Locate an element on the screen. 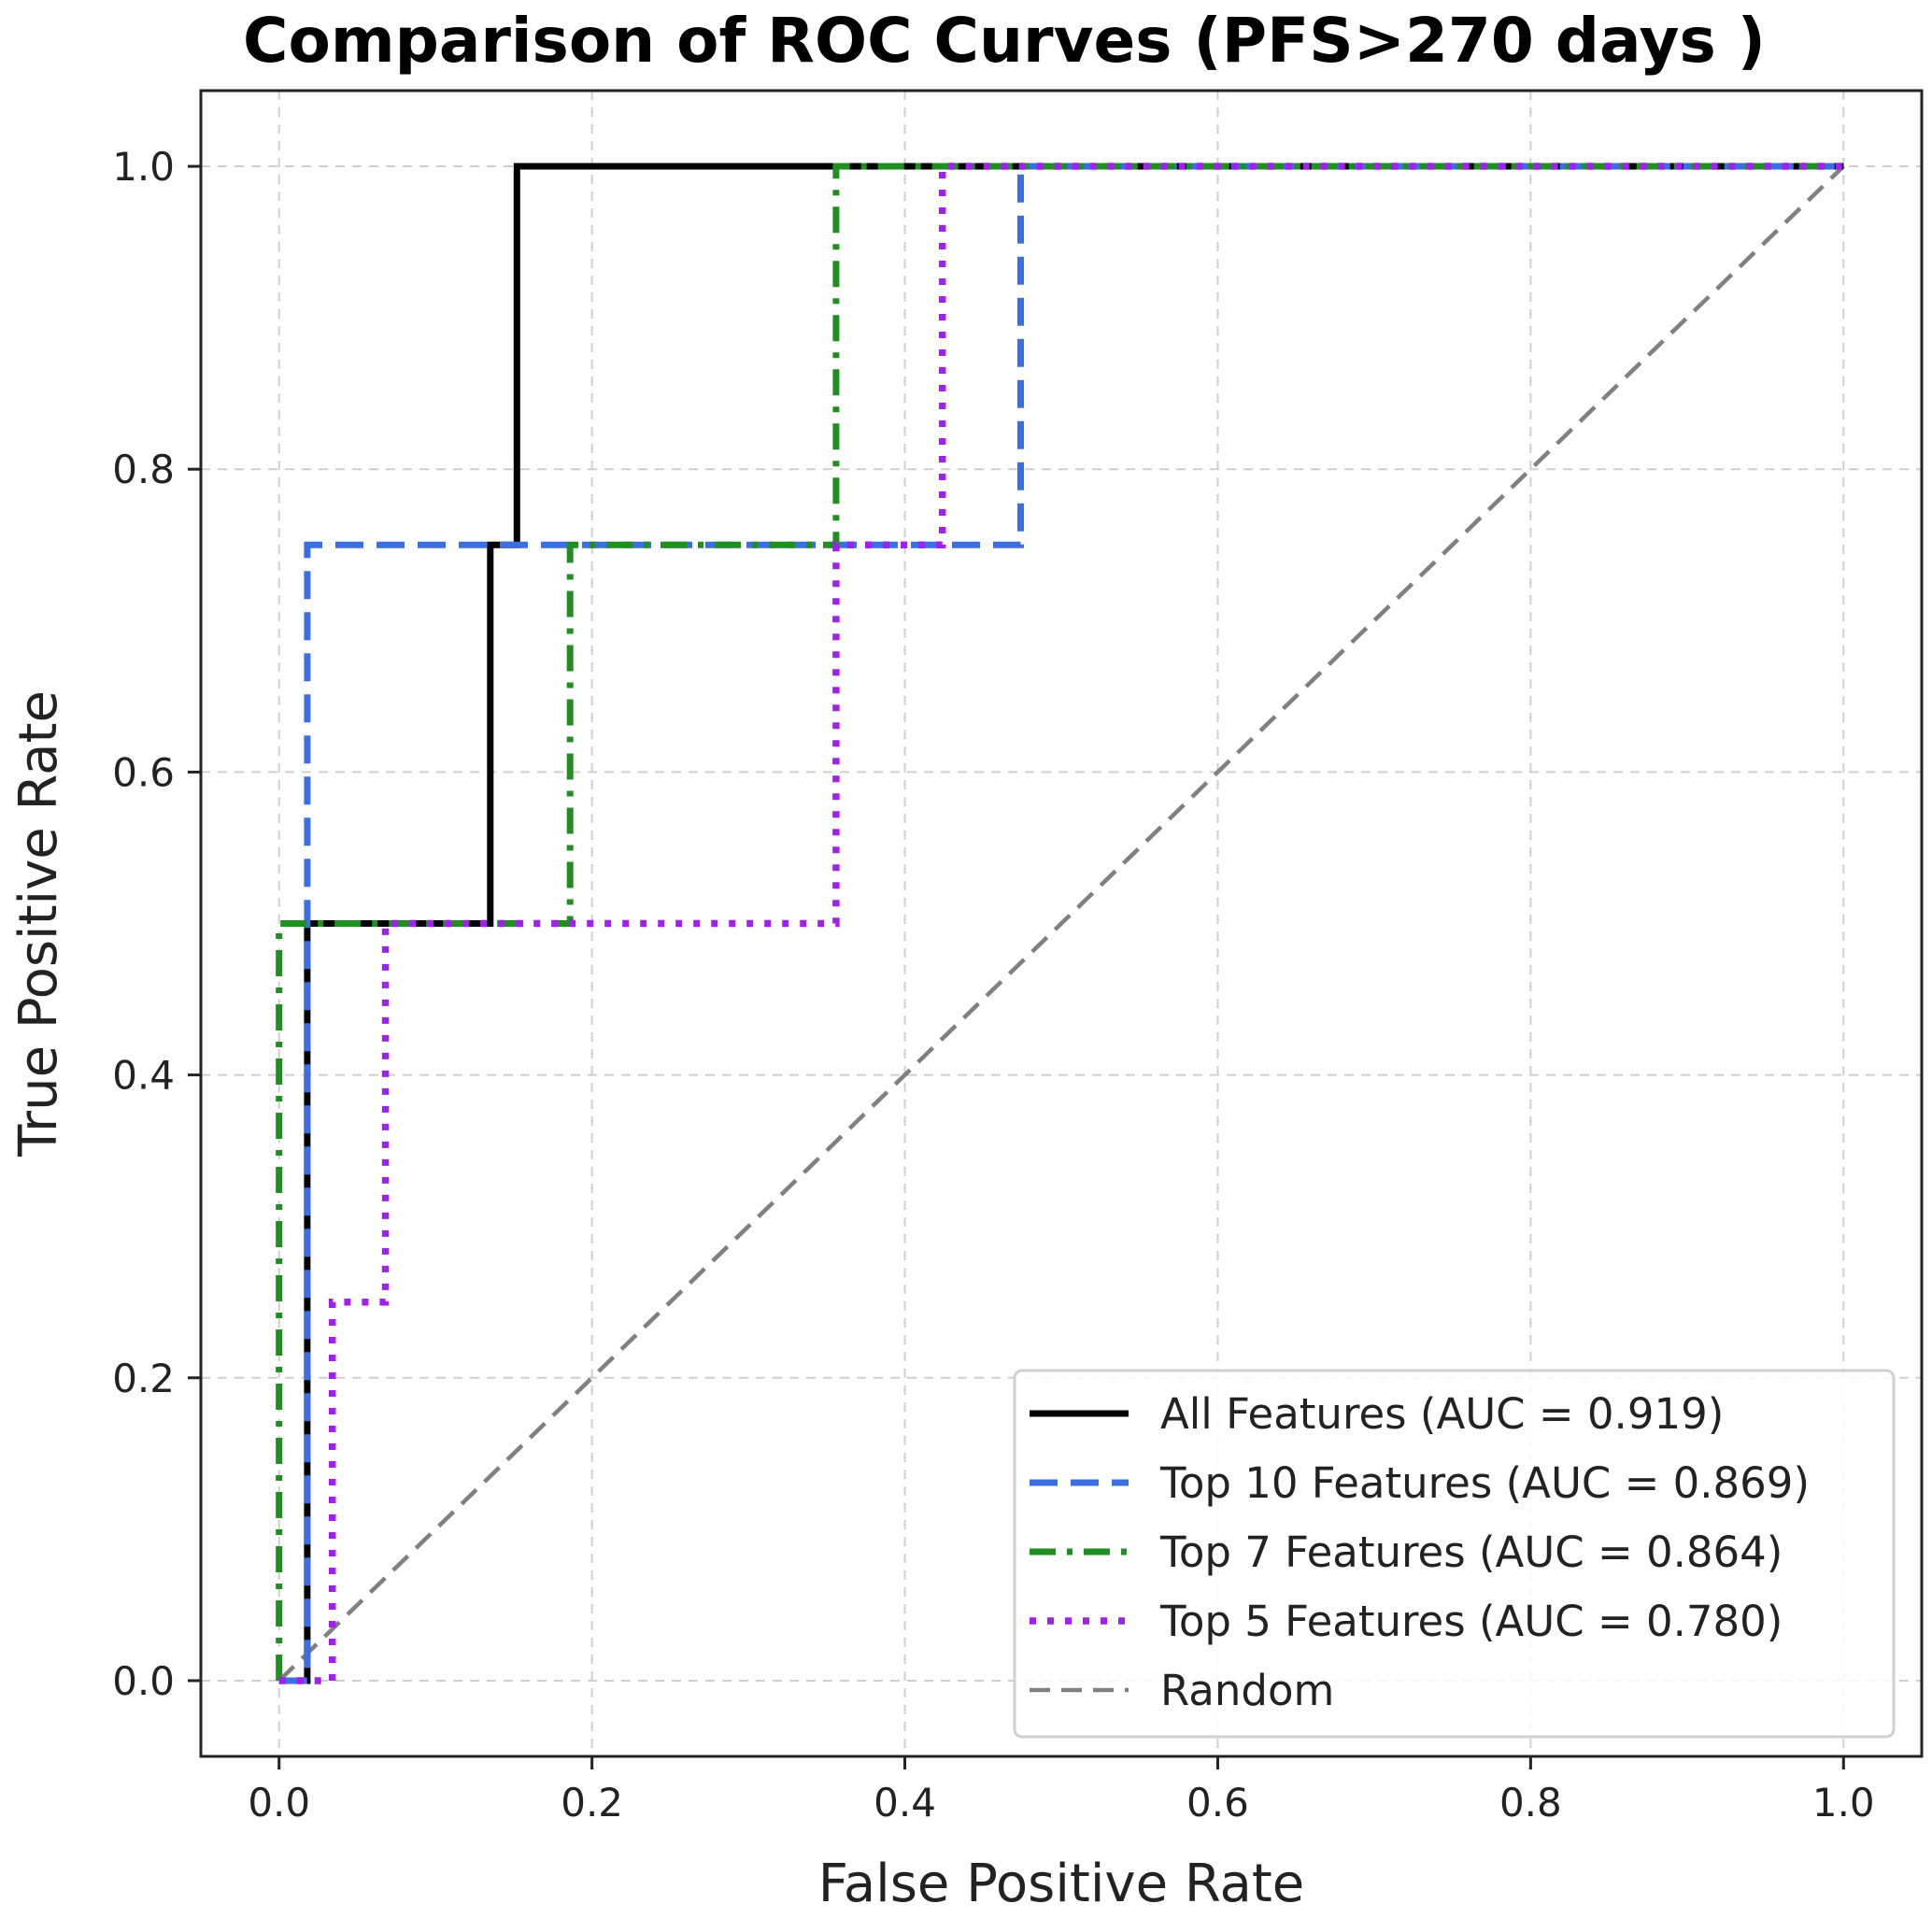 The height and width of the screenshot is (1918, 1932). chart-title: Comparison of ROC Curves (PFS>270 days ) is located at coordinates (1004, 41).